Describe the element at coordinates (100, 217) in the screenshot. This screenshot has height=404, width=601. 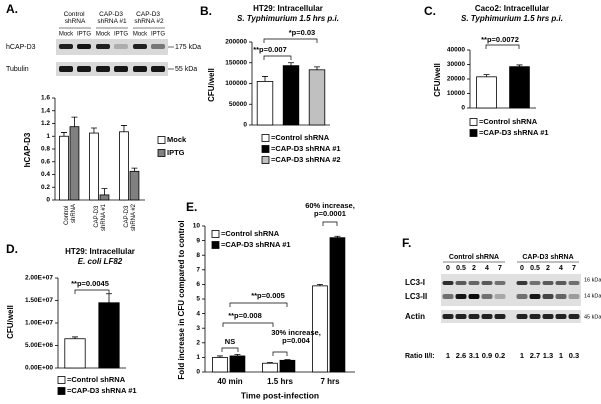
I see `x-tick-label: CAP-D3 shRNA #1` at that location.